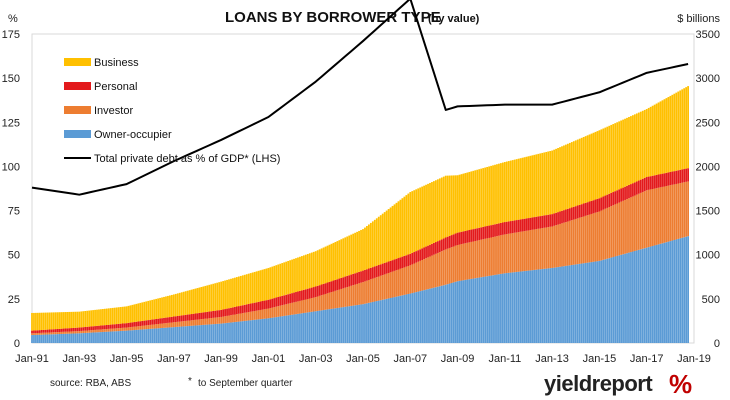 The height and width of the screenshot is (400, 730). I want to click on right-axis-ticks: 0 500 1000 1500 2000 2500 3000 3500, so click(708, 189).